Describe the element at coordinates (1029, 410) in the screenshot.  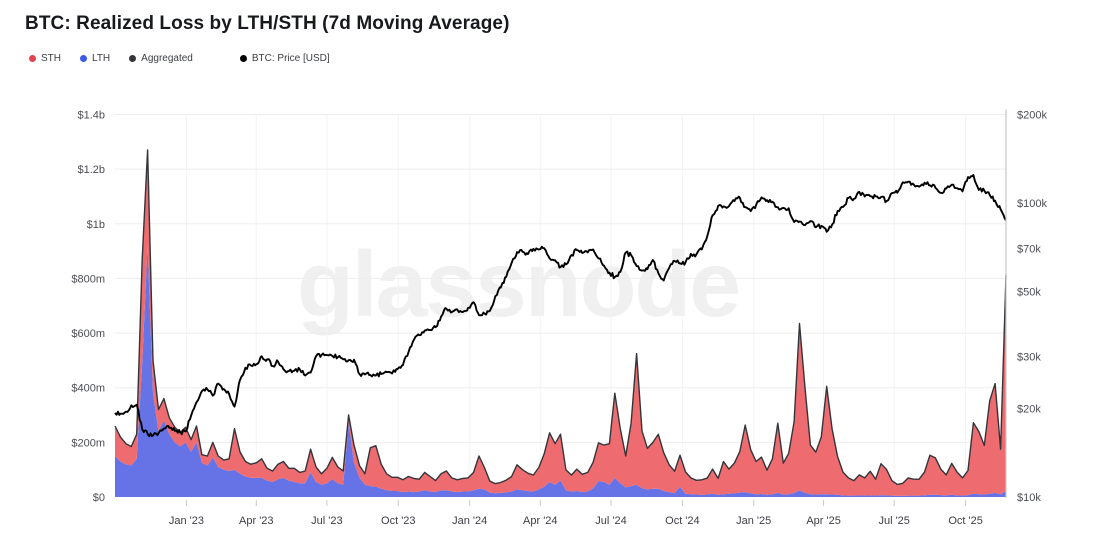
I see `y-right-tick-label: $20k` at that location.